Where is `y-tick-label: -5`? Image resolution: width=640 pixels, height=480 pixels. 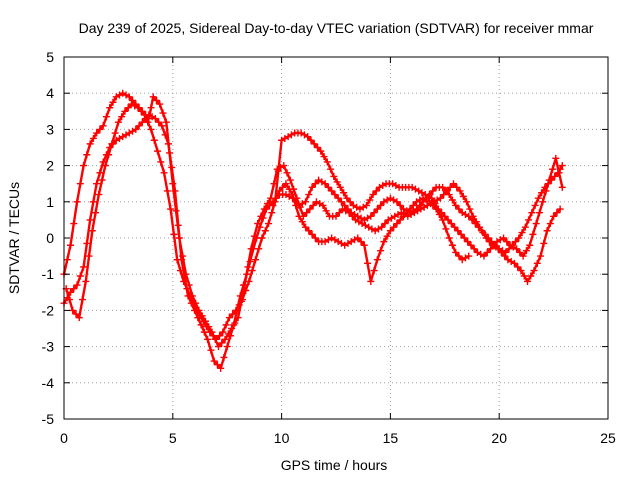
y-tick-label: -5 is located at coordinates (48, 419).